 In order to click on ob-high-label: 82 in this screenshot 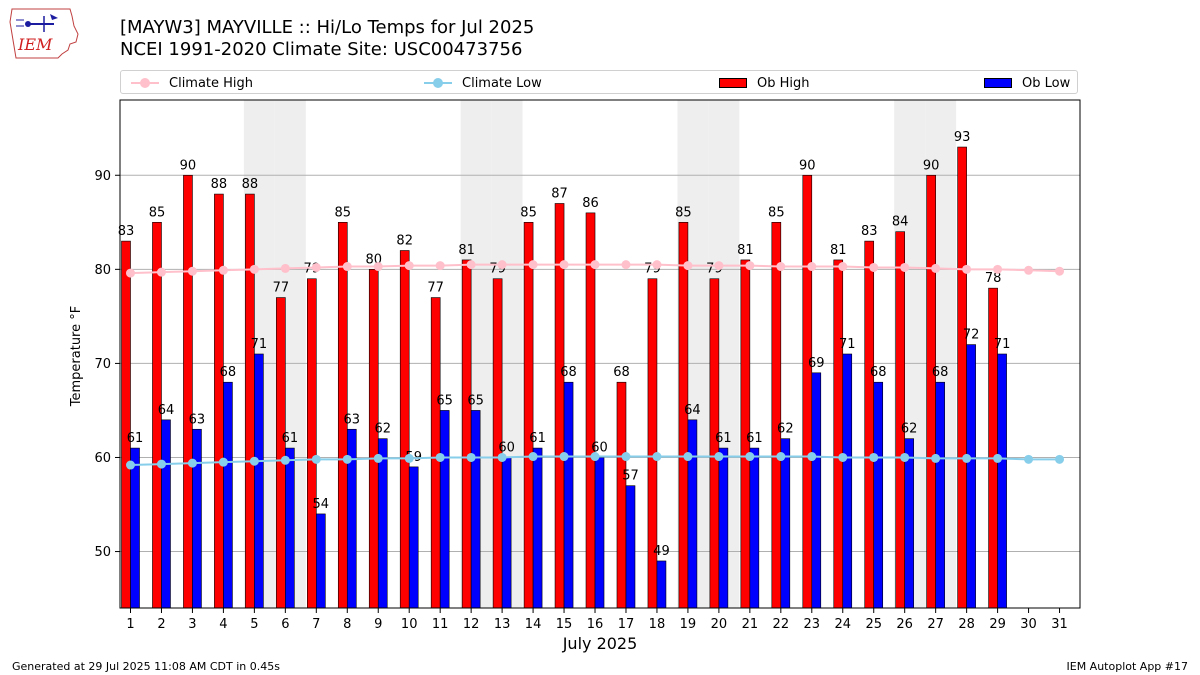, I will do `click(404, 241)`.